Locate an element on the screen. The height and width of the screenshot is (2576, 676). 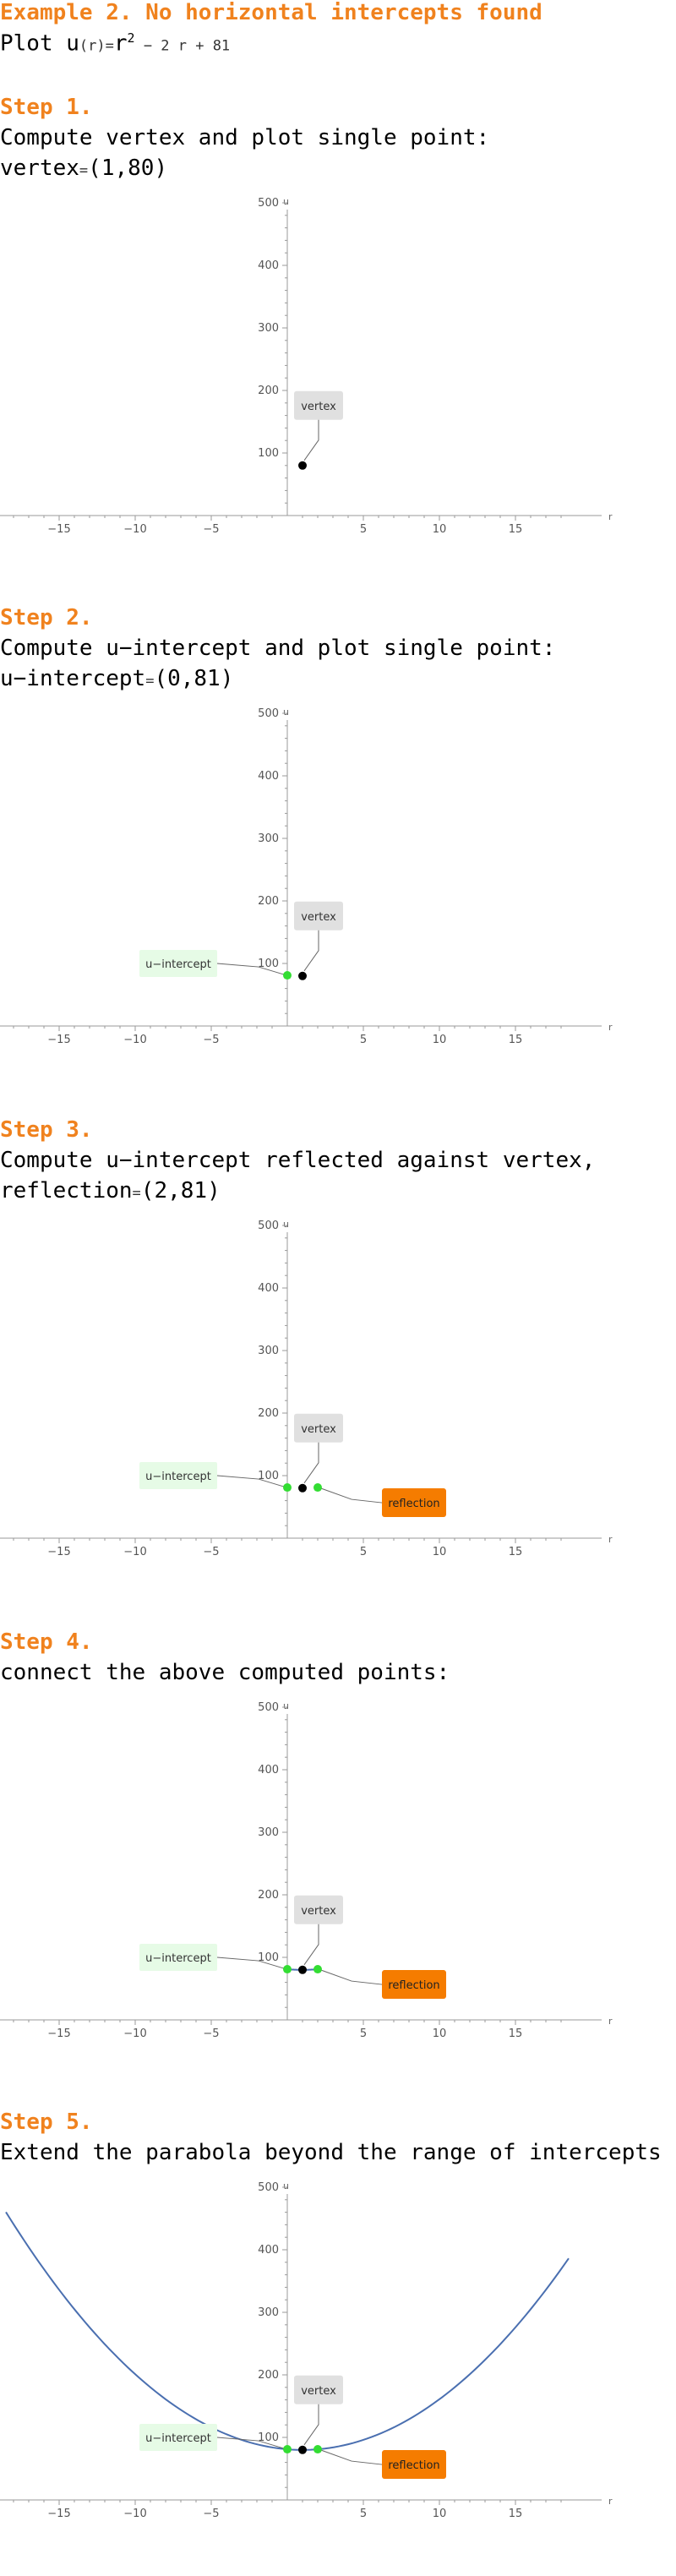
step-3-value: (2,81) is located at coordinates (180, 1190).